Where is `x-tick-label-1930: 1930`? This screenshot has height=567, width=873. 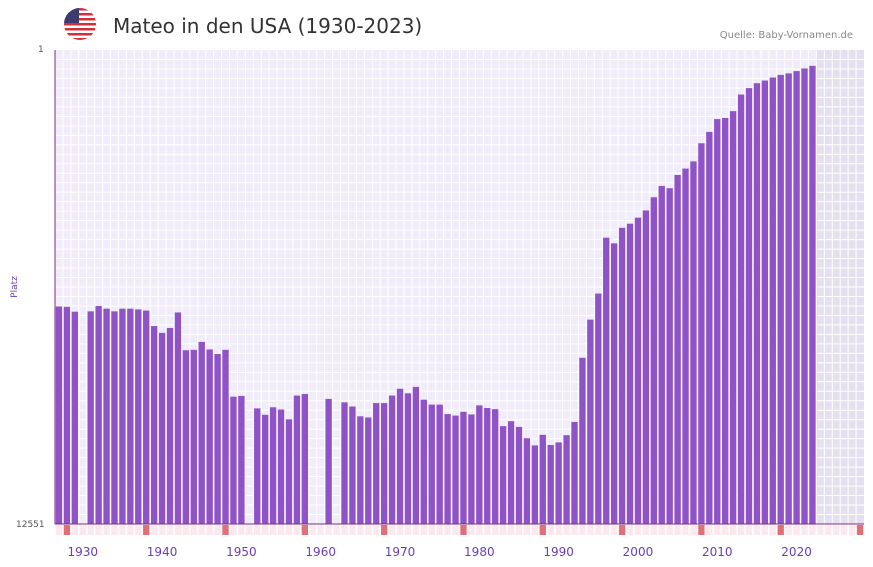 x-tick-label-1930: 1930 is located at coordinates (82, 552).